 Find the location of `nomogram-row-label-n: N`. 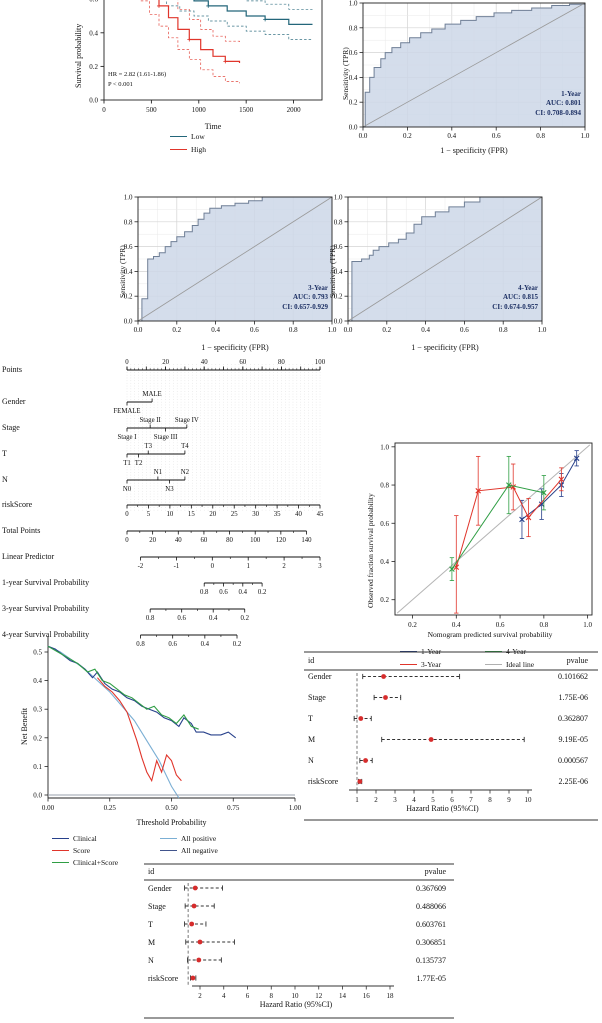

nomogram-row-label-n: N is located at coordinates (5, 479).